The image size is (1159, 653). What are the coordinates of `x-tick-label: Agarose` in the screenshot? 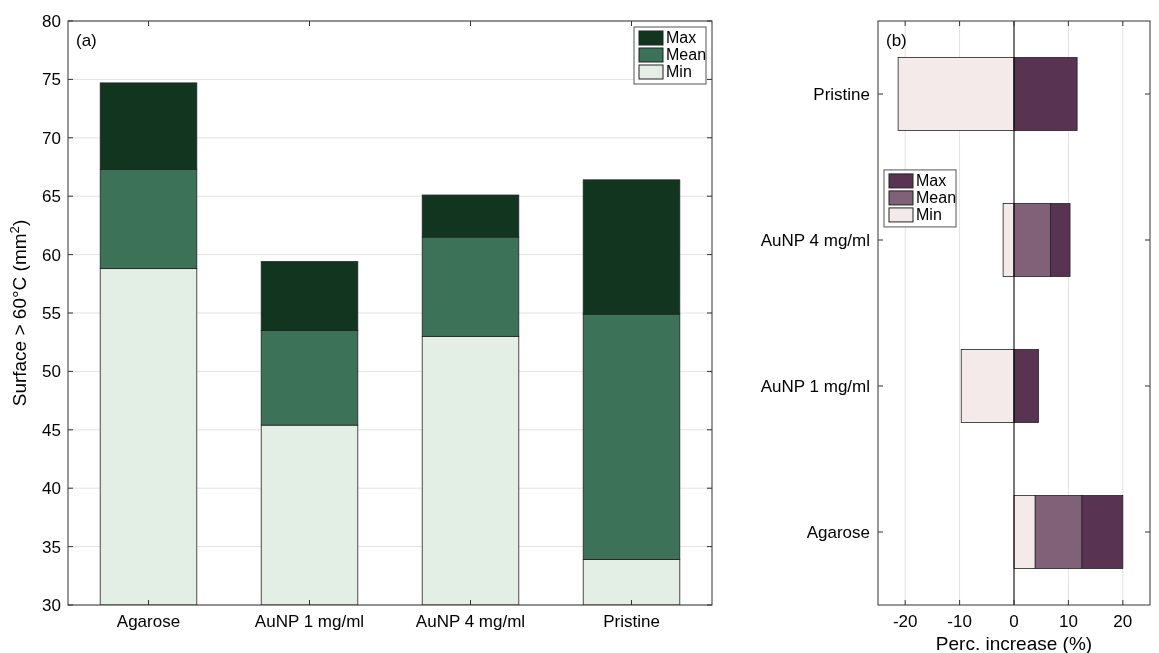 It's located at (148, 621).